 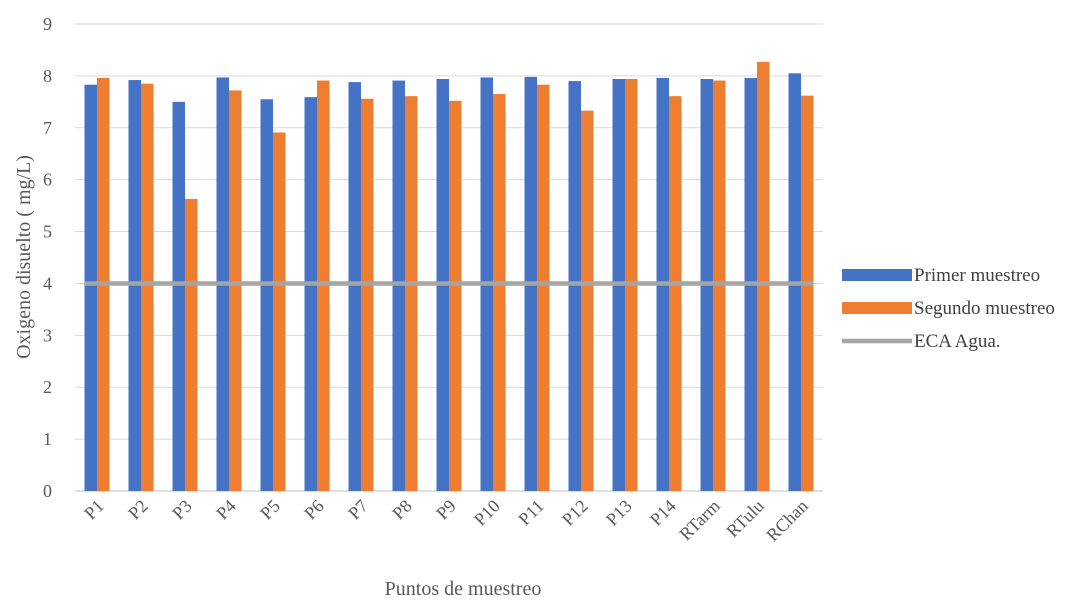 I want to click on legend-label: Primer muestreo, so click(x=977, y=275).